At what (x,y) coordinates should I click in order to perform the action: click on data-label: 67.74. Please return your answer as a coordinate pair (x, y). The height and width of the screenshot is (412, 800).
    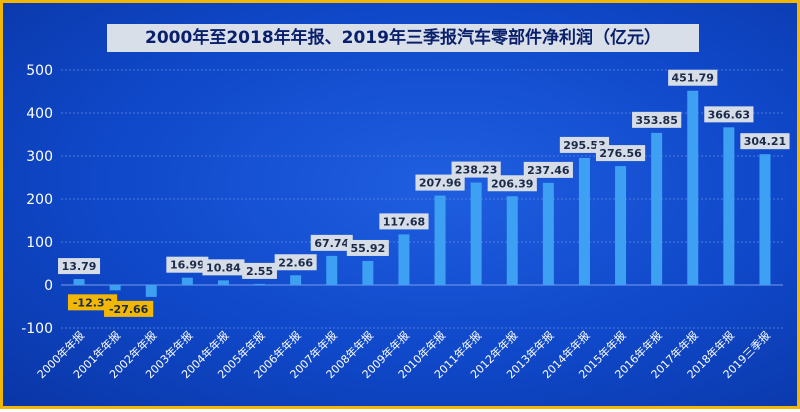
    Looking at the image, I should click on (331, 243).